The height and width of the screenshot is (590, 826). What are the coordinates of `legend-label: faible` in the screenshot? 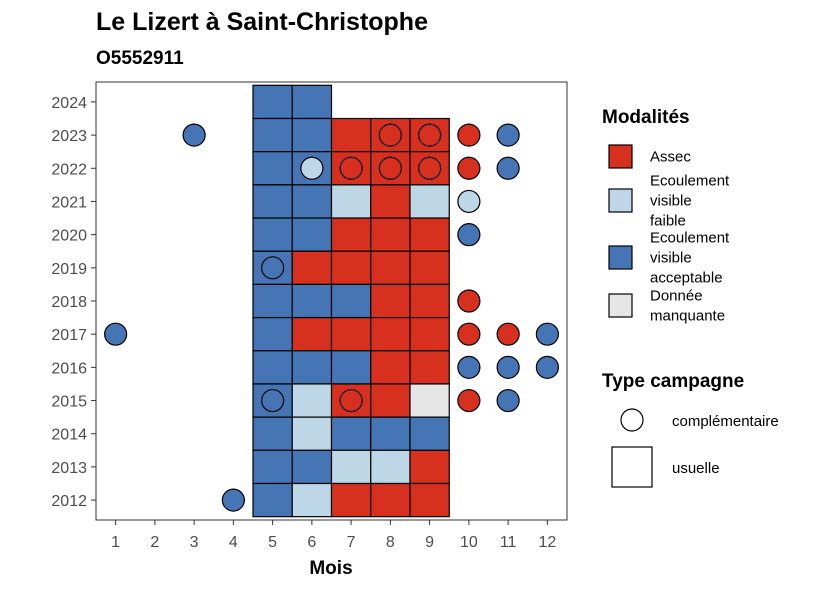 It's located at (668, 221).